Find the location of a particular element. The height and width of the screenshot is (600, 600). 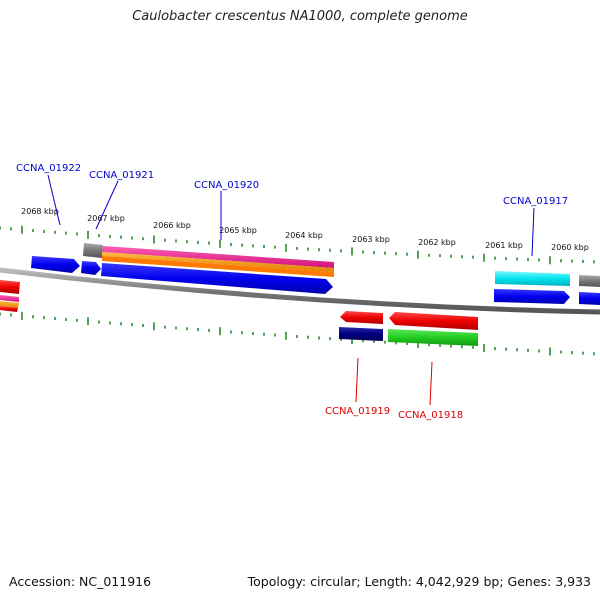

genome-backbone is located at coordinates (300, 291).